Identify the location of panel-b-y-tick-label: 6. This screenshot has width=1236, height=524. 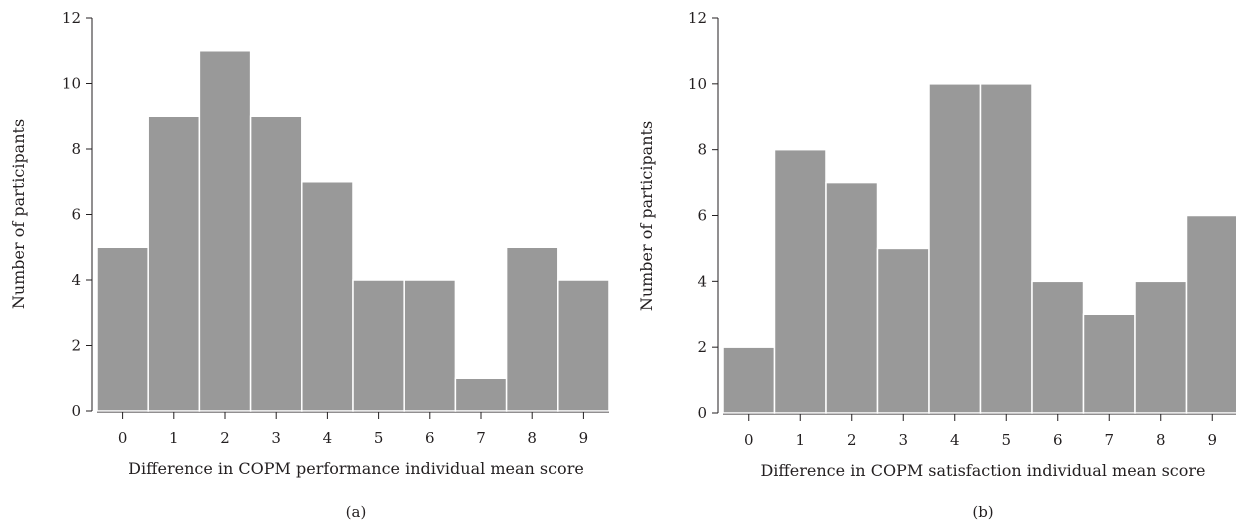
(702, 216).